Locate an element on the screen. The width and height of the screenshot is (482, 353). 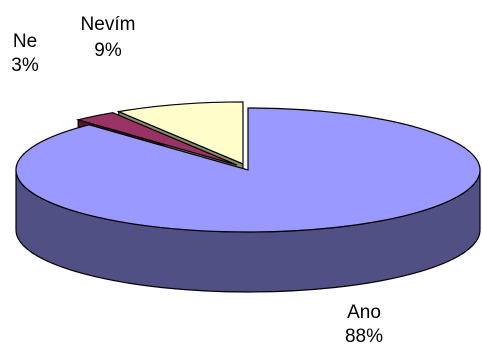
pie-slice-ne is located at coordinates (156, 139).